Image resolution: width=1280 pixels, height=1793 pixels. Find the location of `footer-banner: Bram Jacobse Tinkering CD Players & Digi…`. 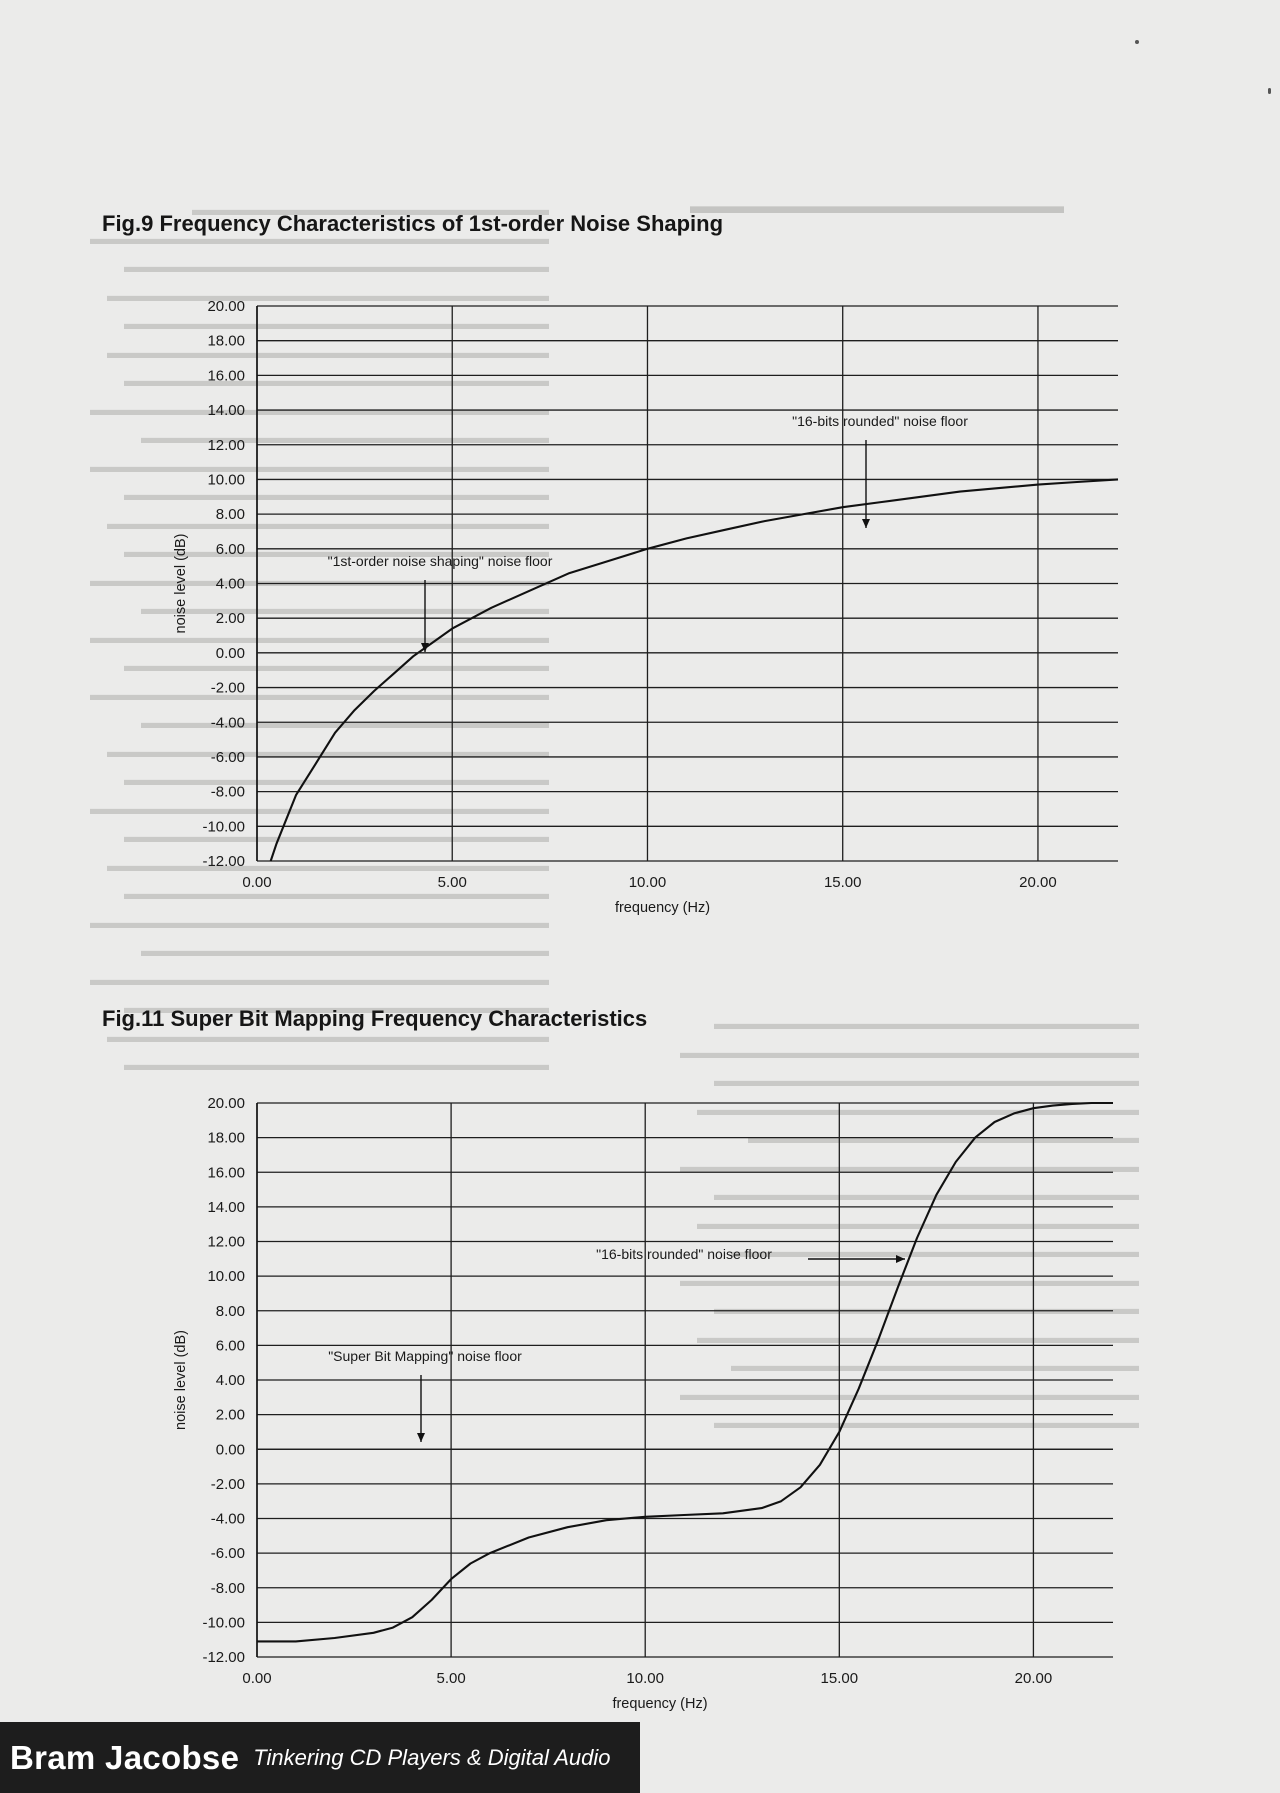

footer-banner: Bram Jacobse Tinkering CD Players & Digi… is located at coordinates (320, 1757).